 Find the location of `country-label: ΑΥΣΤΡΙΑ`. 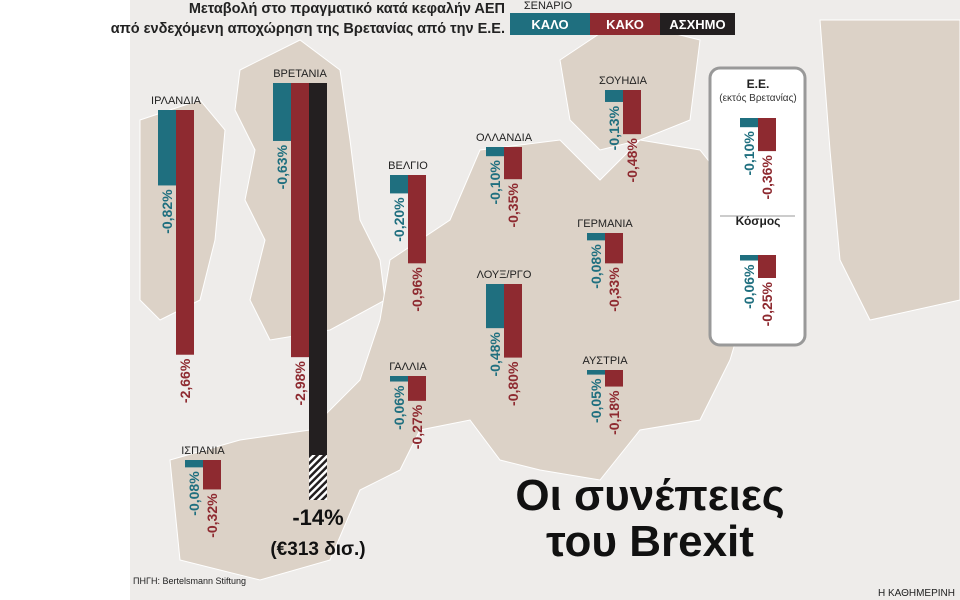

country-label: ΑΥΣΤΡΙΑ is located at coordinates (605, 361).